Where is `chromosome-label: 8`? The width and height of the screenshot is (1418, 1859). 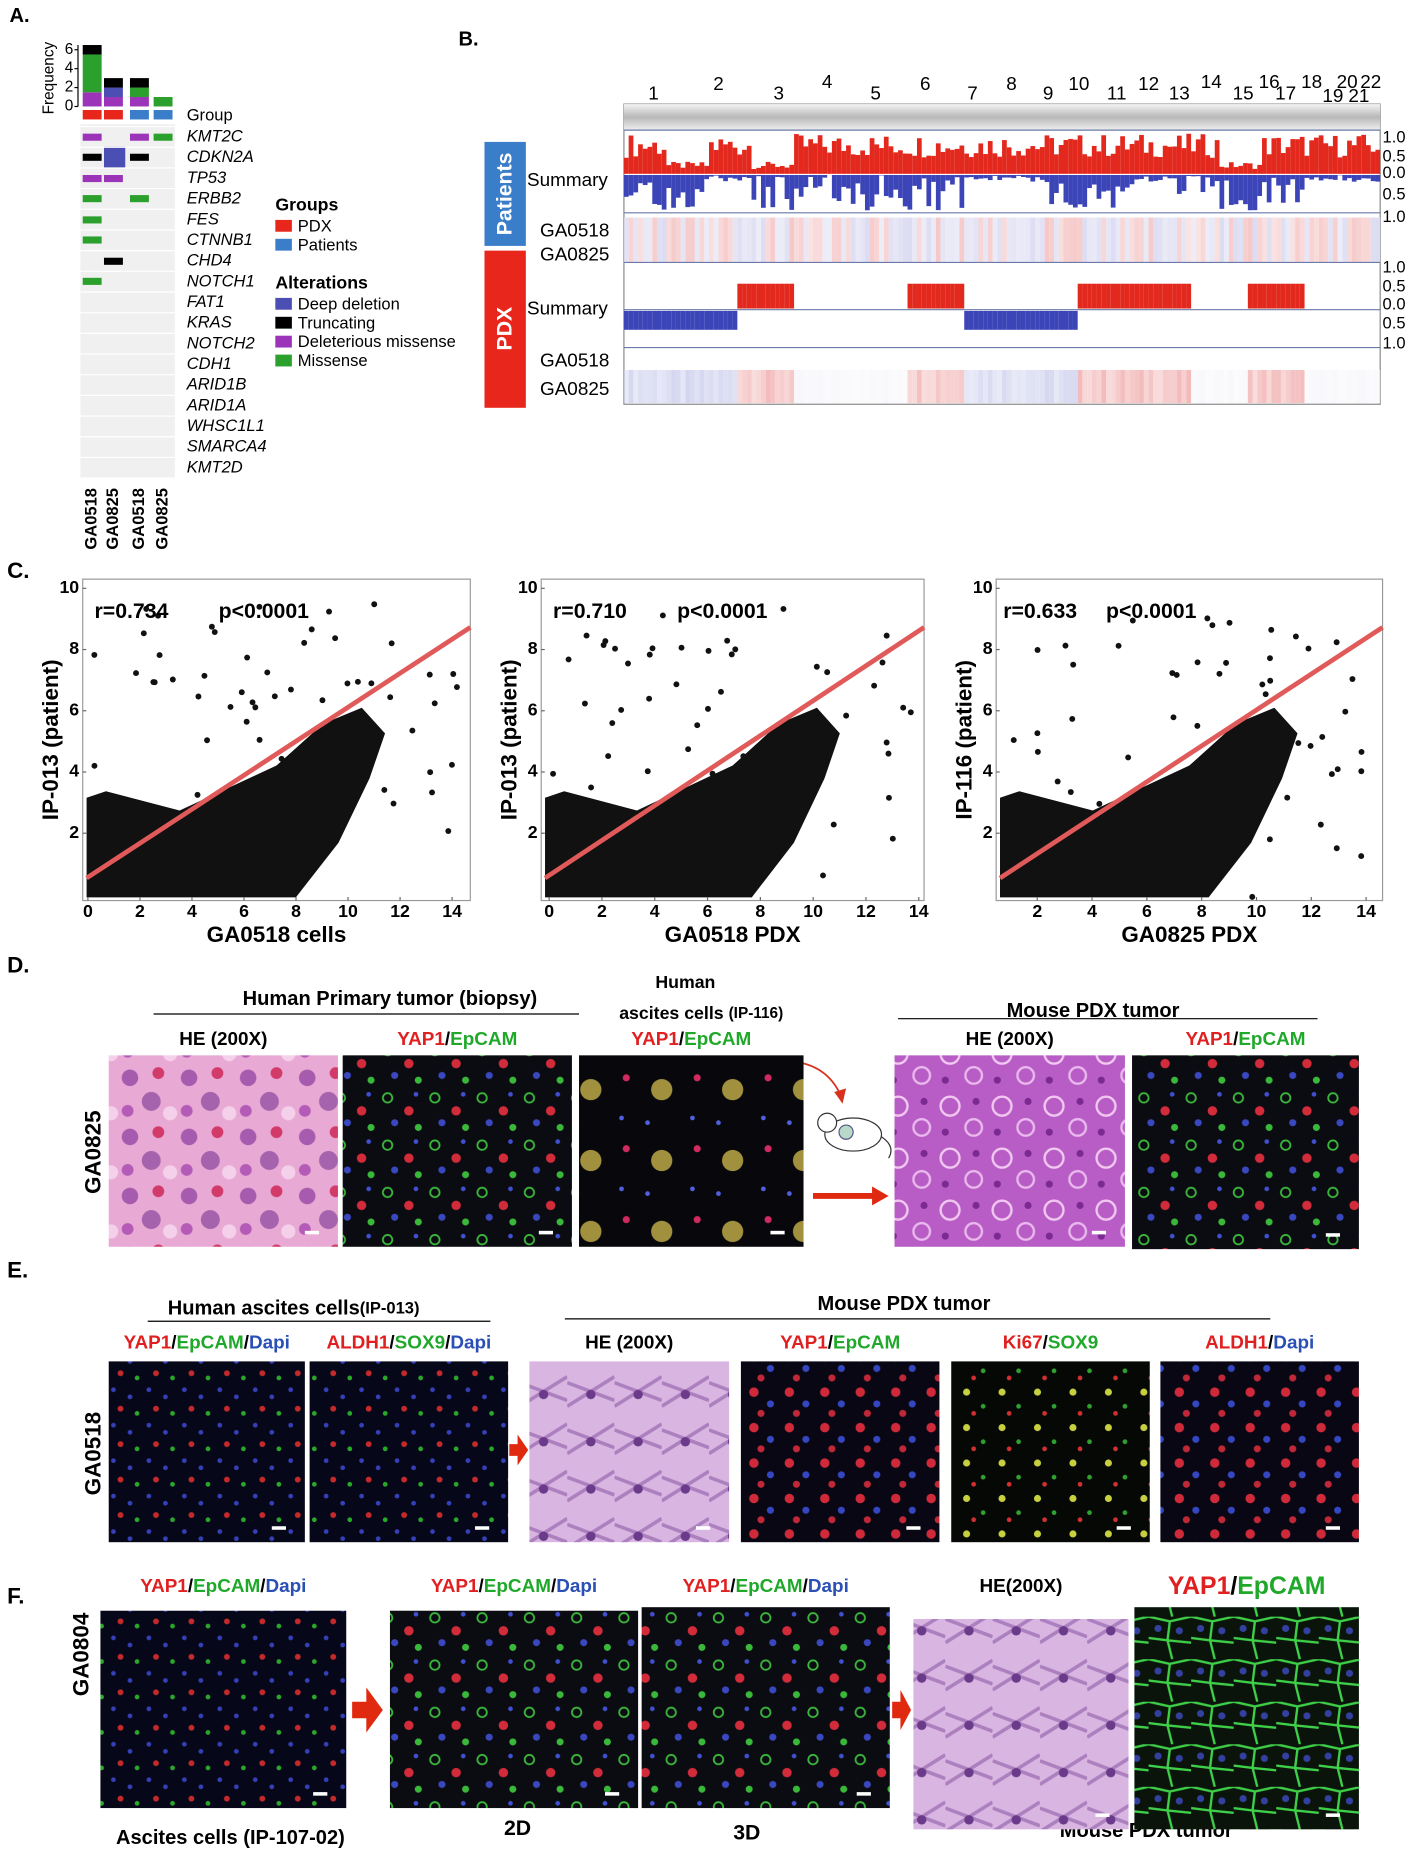
chromosome-label: 8 is located at coordinates (1011, 84).